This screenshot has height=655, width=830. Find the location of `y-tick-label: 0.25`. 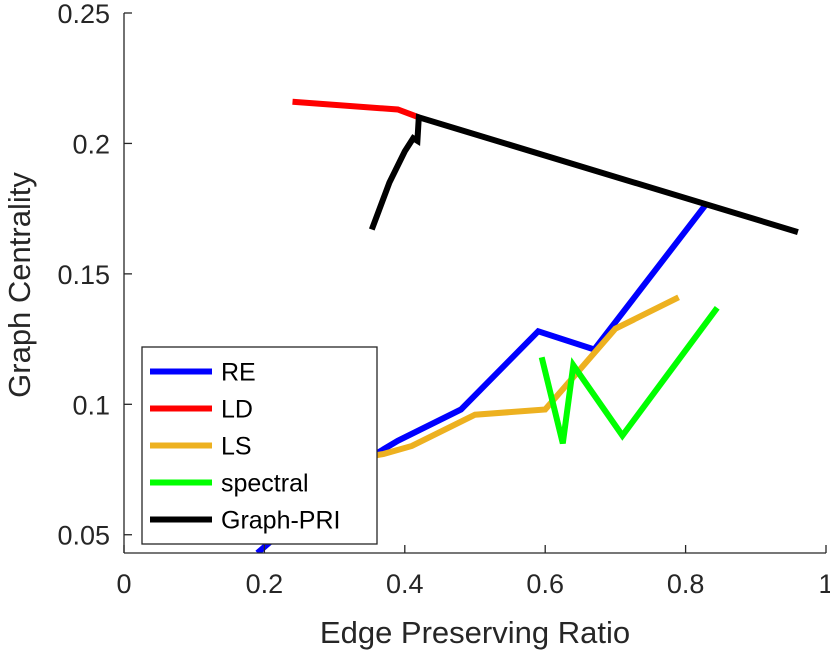

y-tick-label: 0.25 is located at coordinates (83, 14).